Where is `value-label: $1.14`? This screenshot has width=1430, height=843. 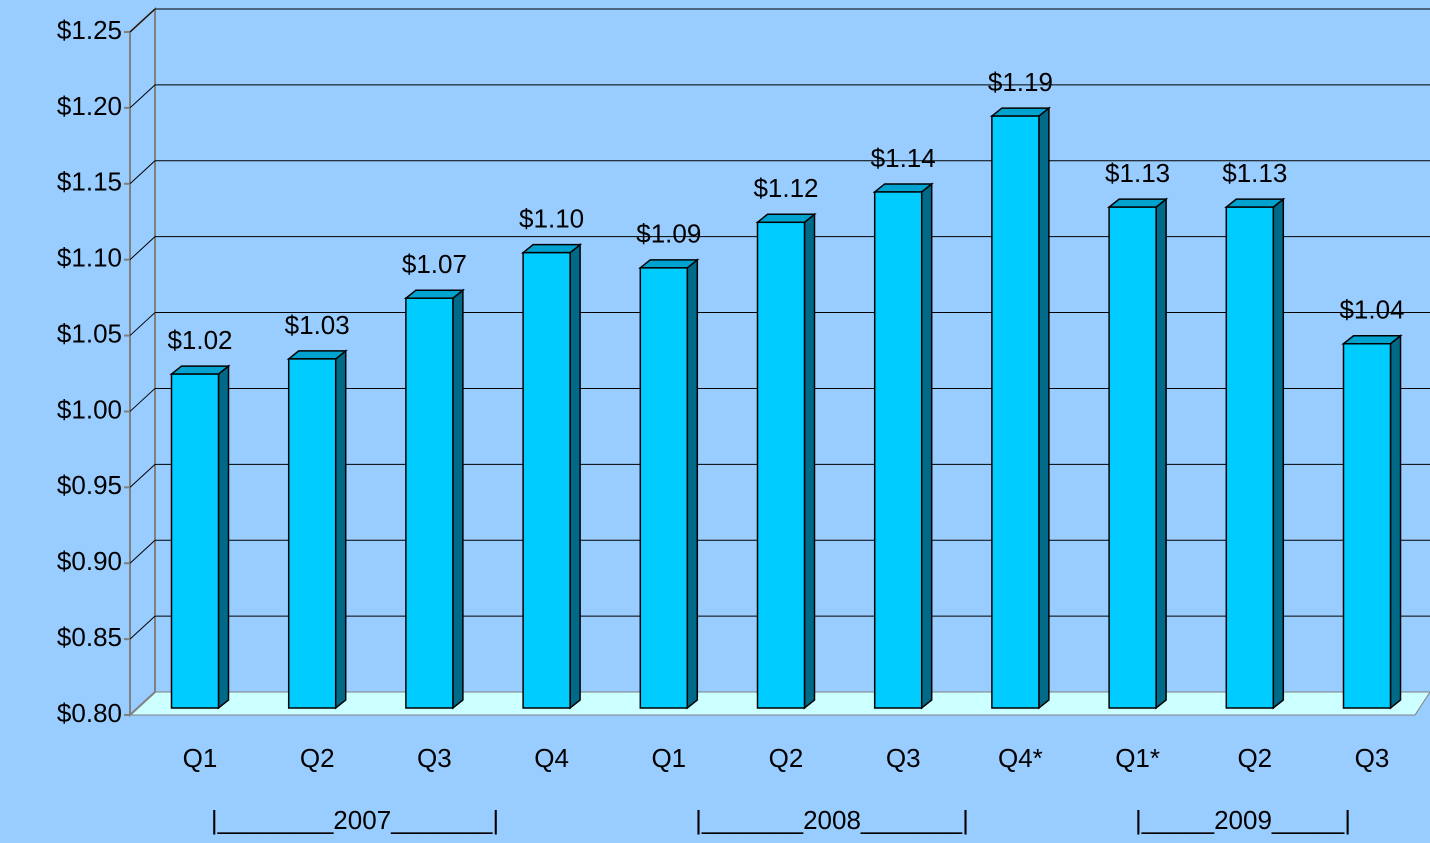
value-label: $1.14 is located at coordinates (903, 158).